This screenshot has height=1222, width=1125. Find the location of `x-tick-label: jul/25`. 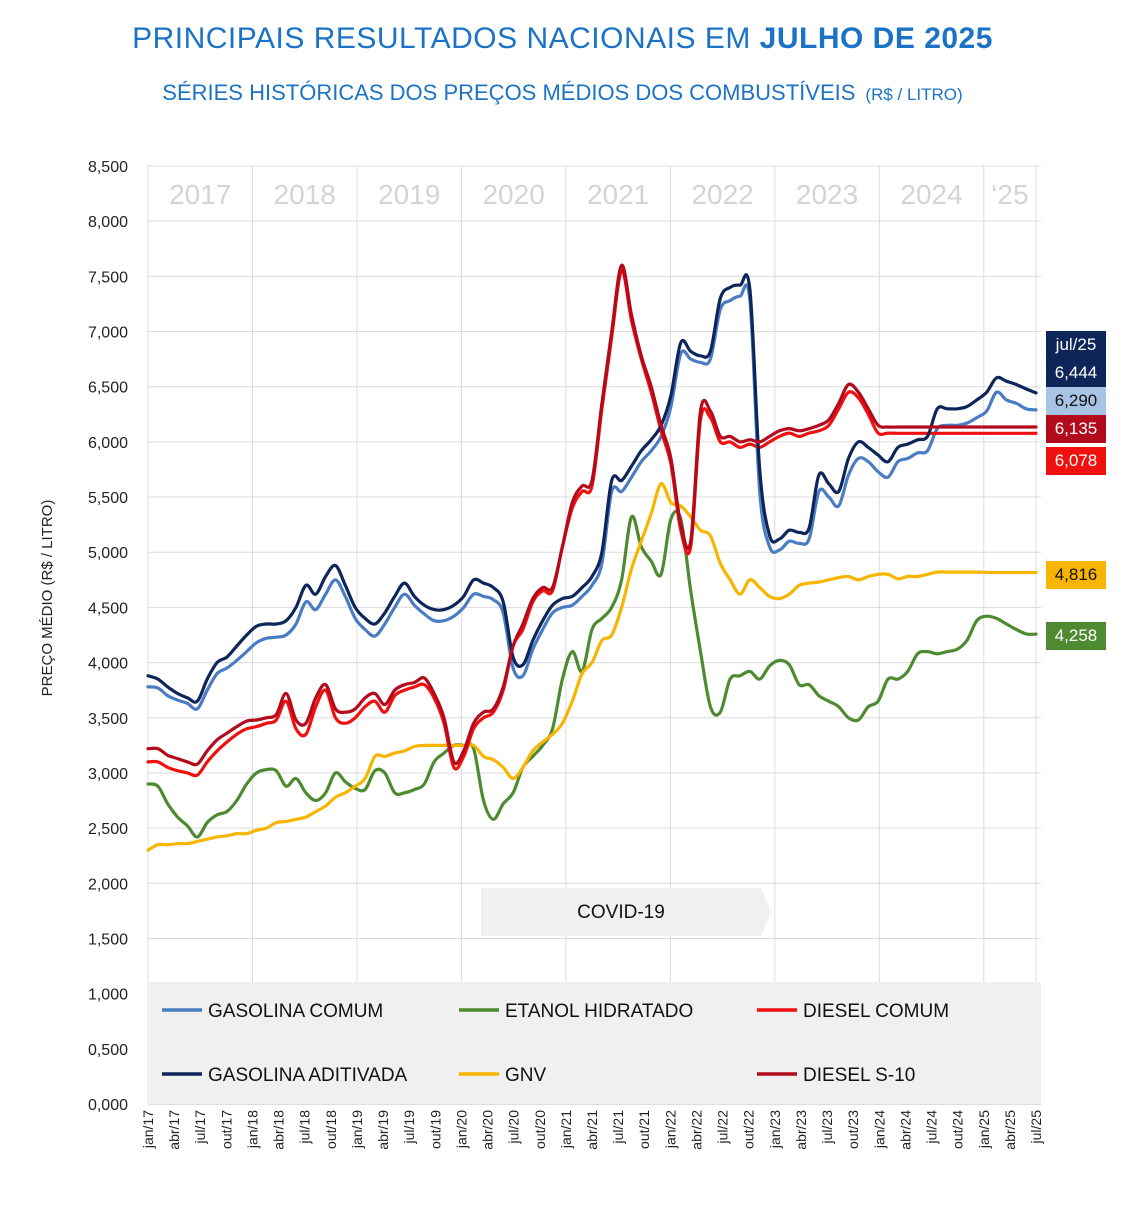

x-tick-label: jul/25 is located at coordinates (1036, 1127).